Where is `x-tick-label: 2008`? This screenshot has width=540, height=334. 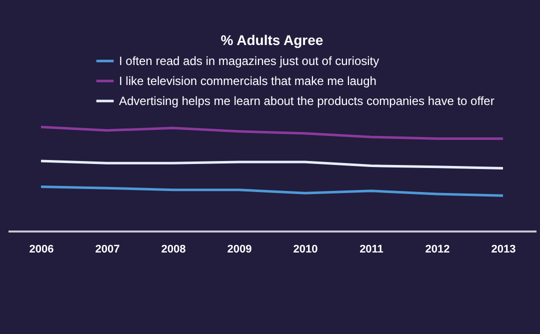 x-tick-label: 2008 is located at coordinates (173, 250).